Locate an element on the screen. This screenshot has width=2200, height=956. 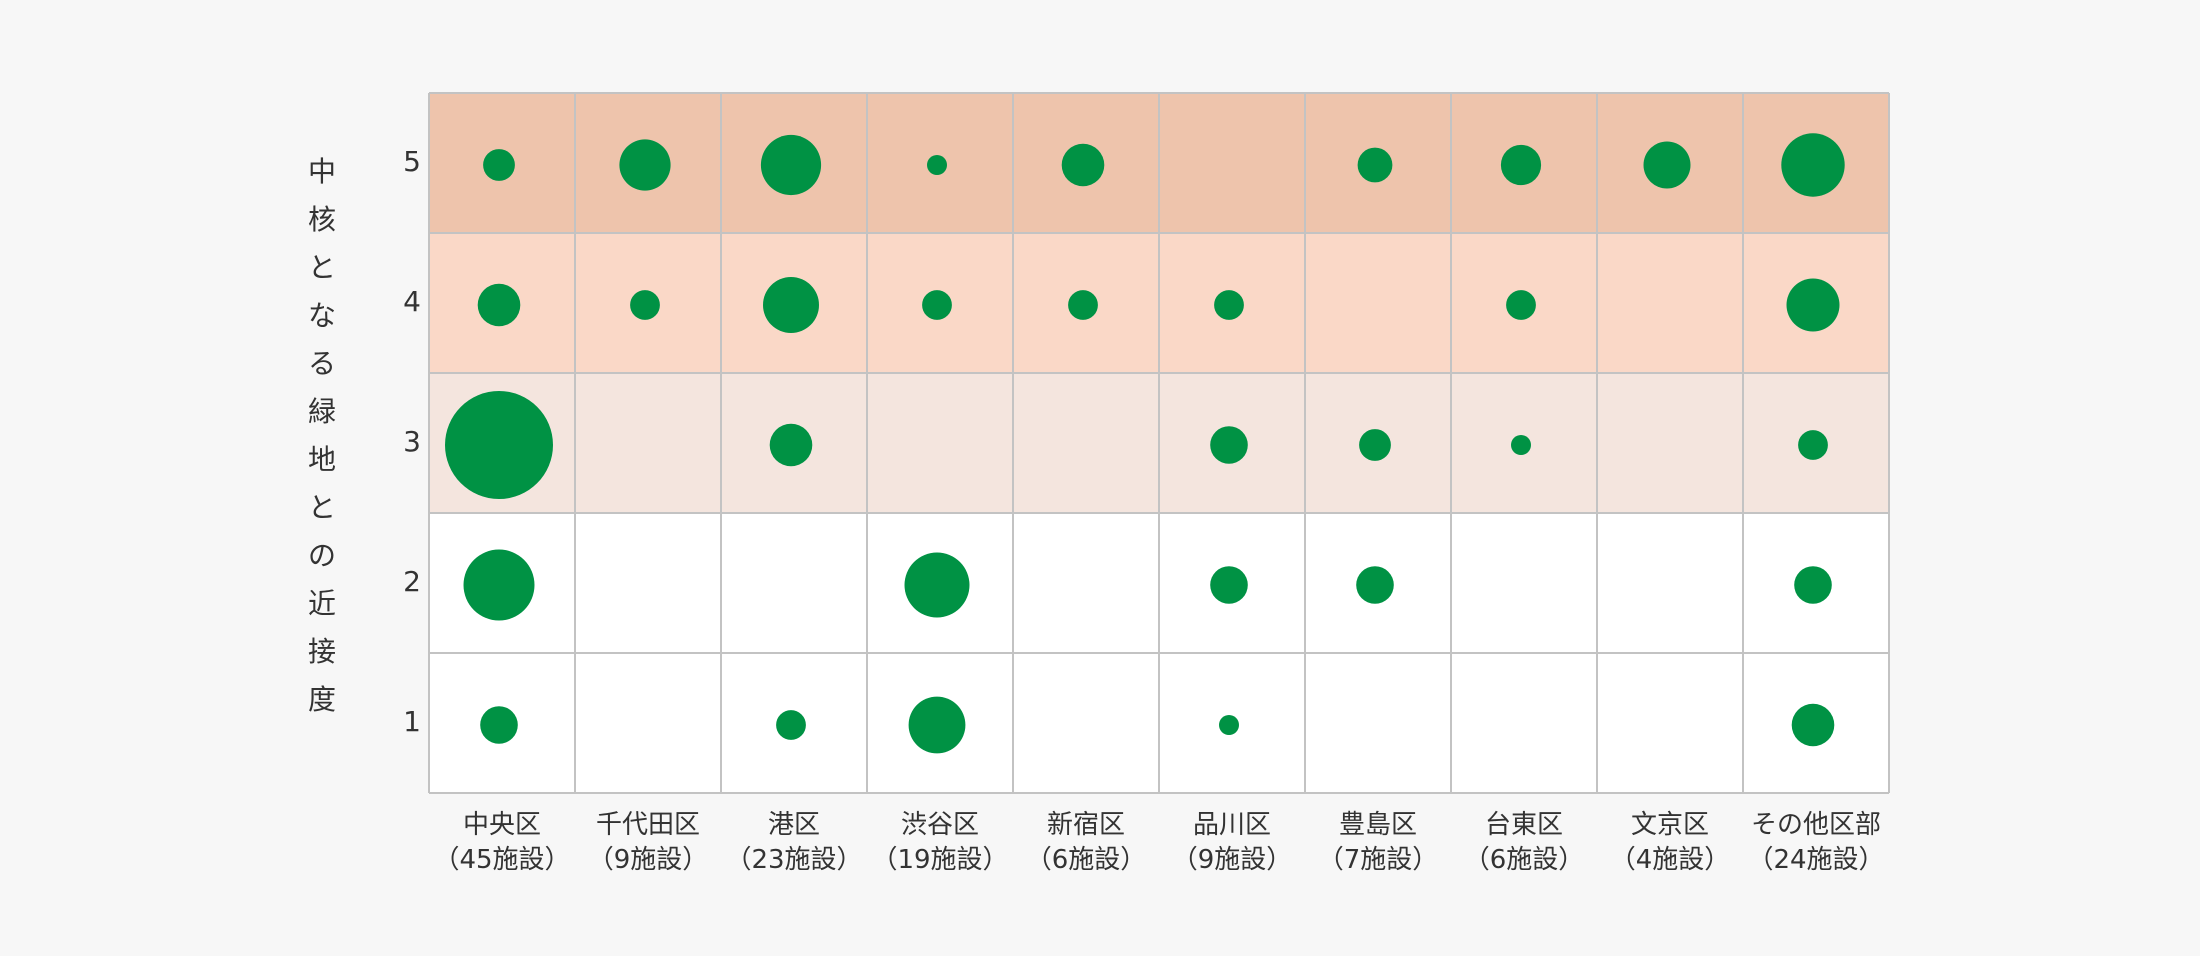
bubble-新宿区-5 is located at coordinates (1083, 165).